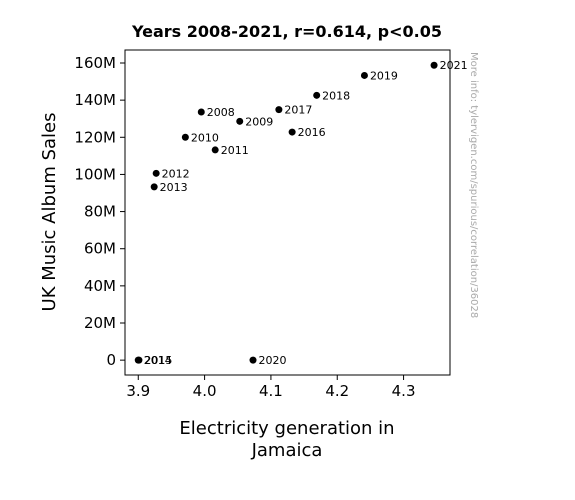 Image resolution: width=575 pixels, height=500 pixels. Describe the element at coordinates (312, 132) in the screenshot. I see `data-point-label: 2016` at that location.